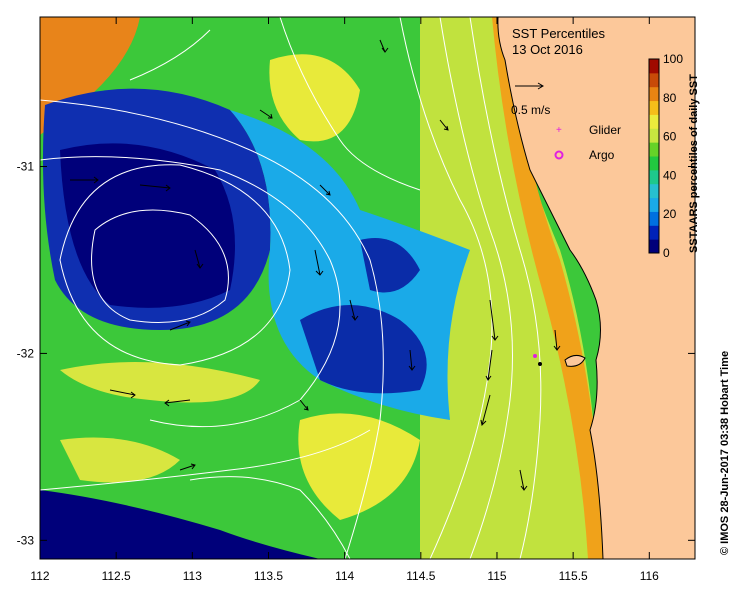 The width and height of the screenshot is (739, 592). Describe the element at coordinates (116, 576) in the screenshot. I see `x-tick-label: 112.5` at that location.